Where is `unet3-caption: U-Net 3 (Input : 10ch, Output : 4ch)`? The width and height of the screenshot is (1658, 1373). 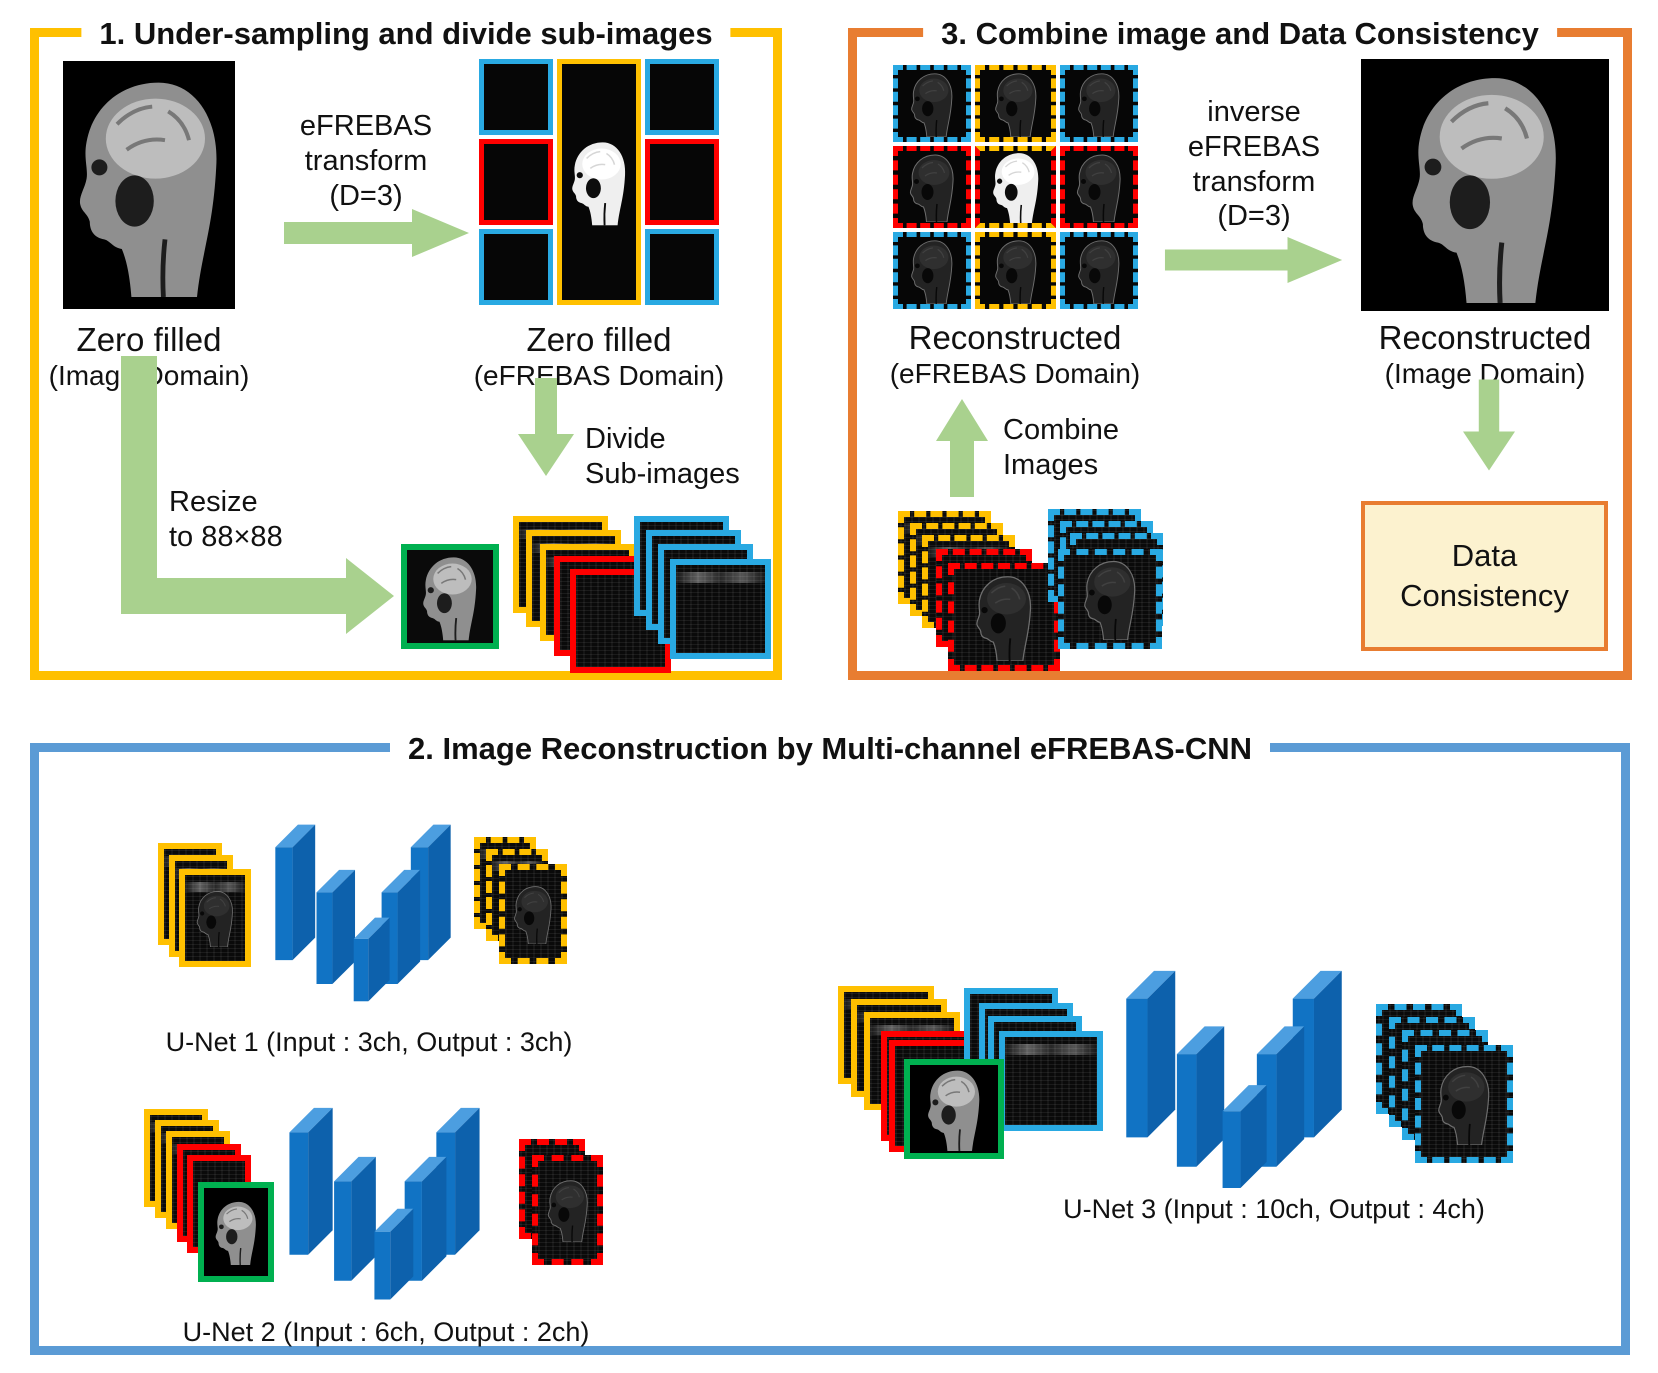 unet3-caption: U-Net 3 (Input : 10ch, Output : 4ch) is located at coordinates (1274, 1209).